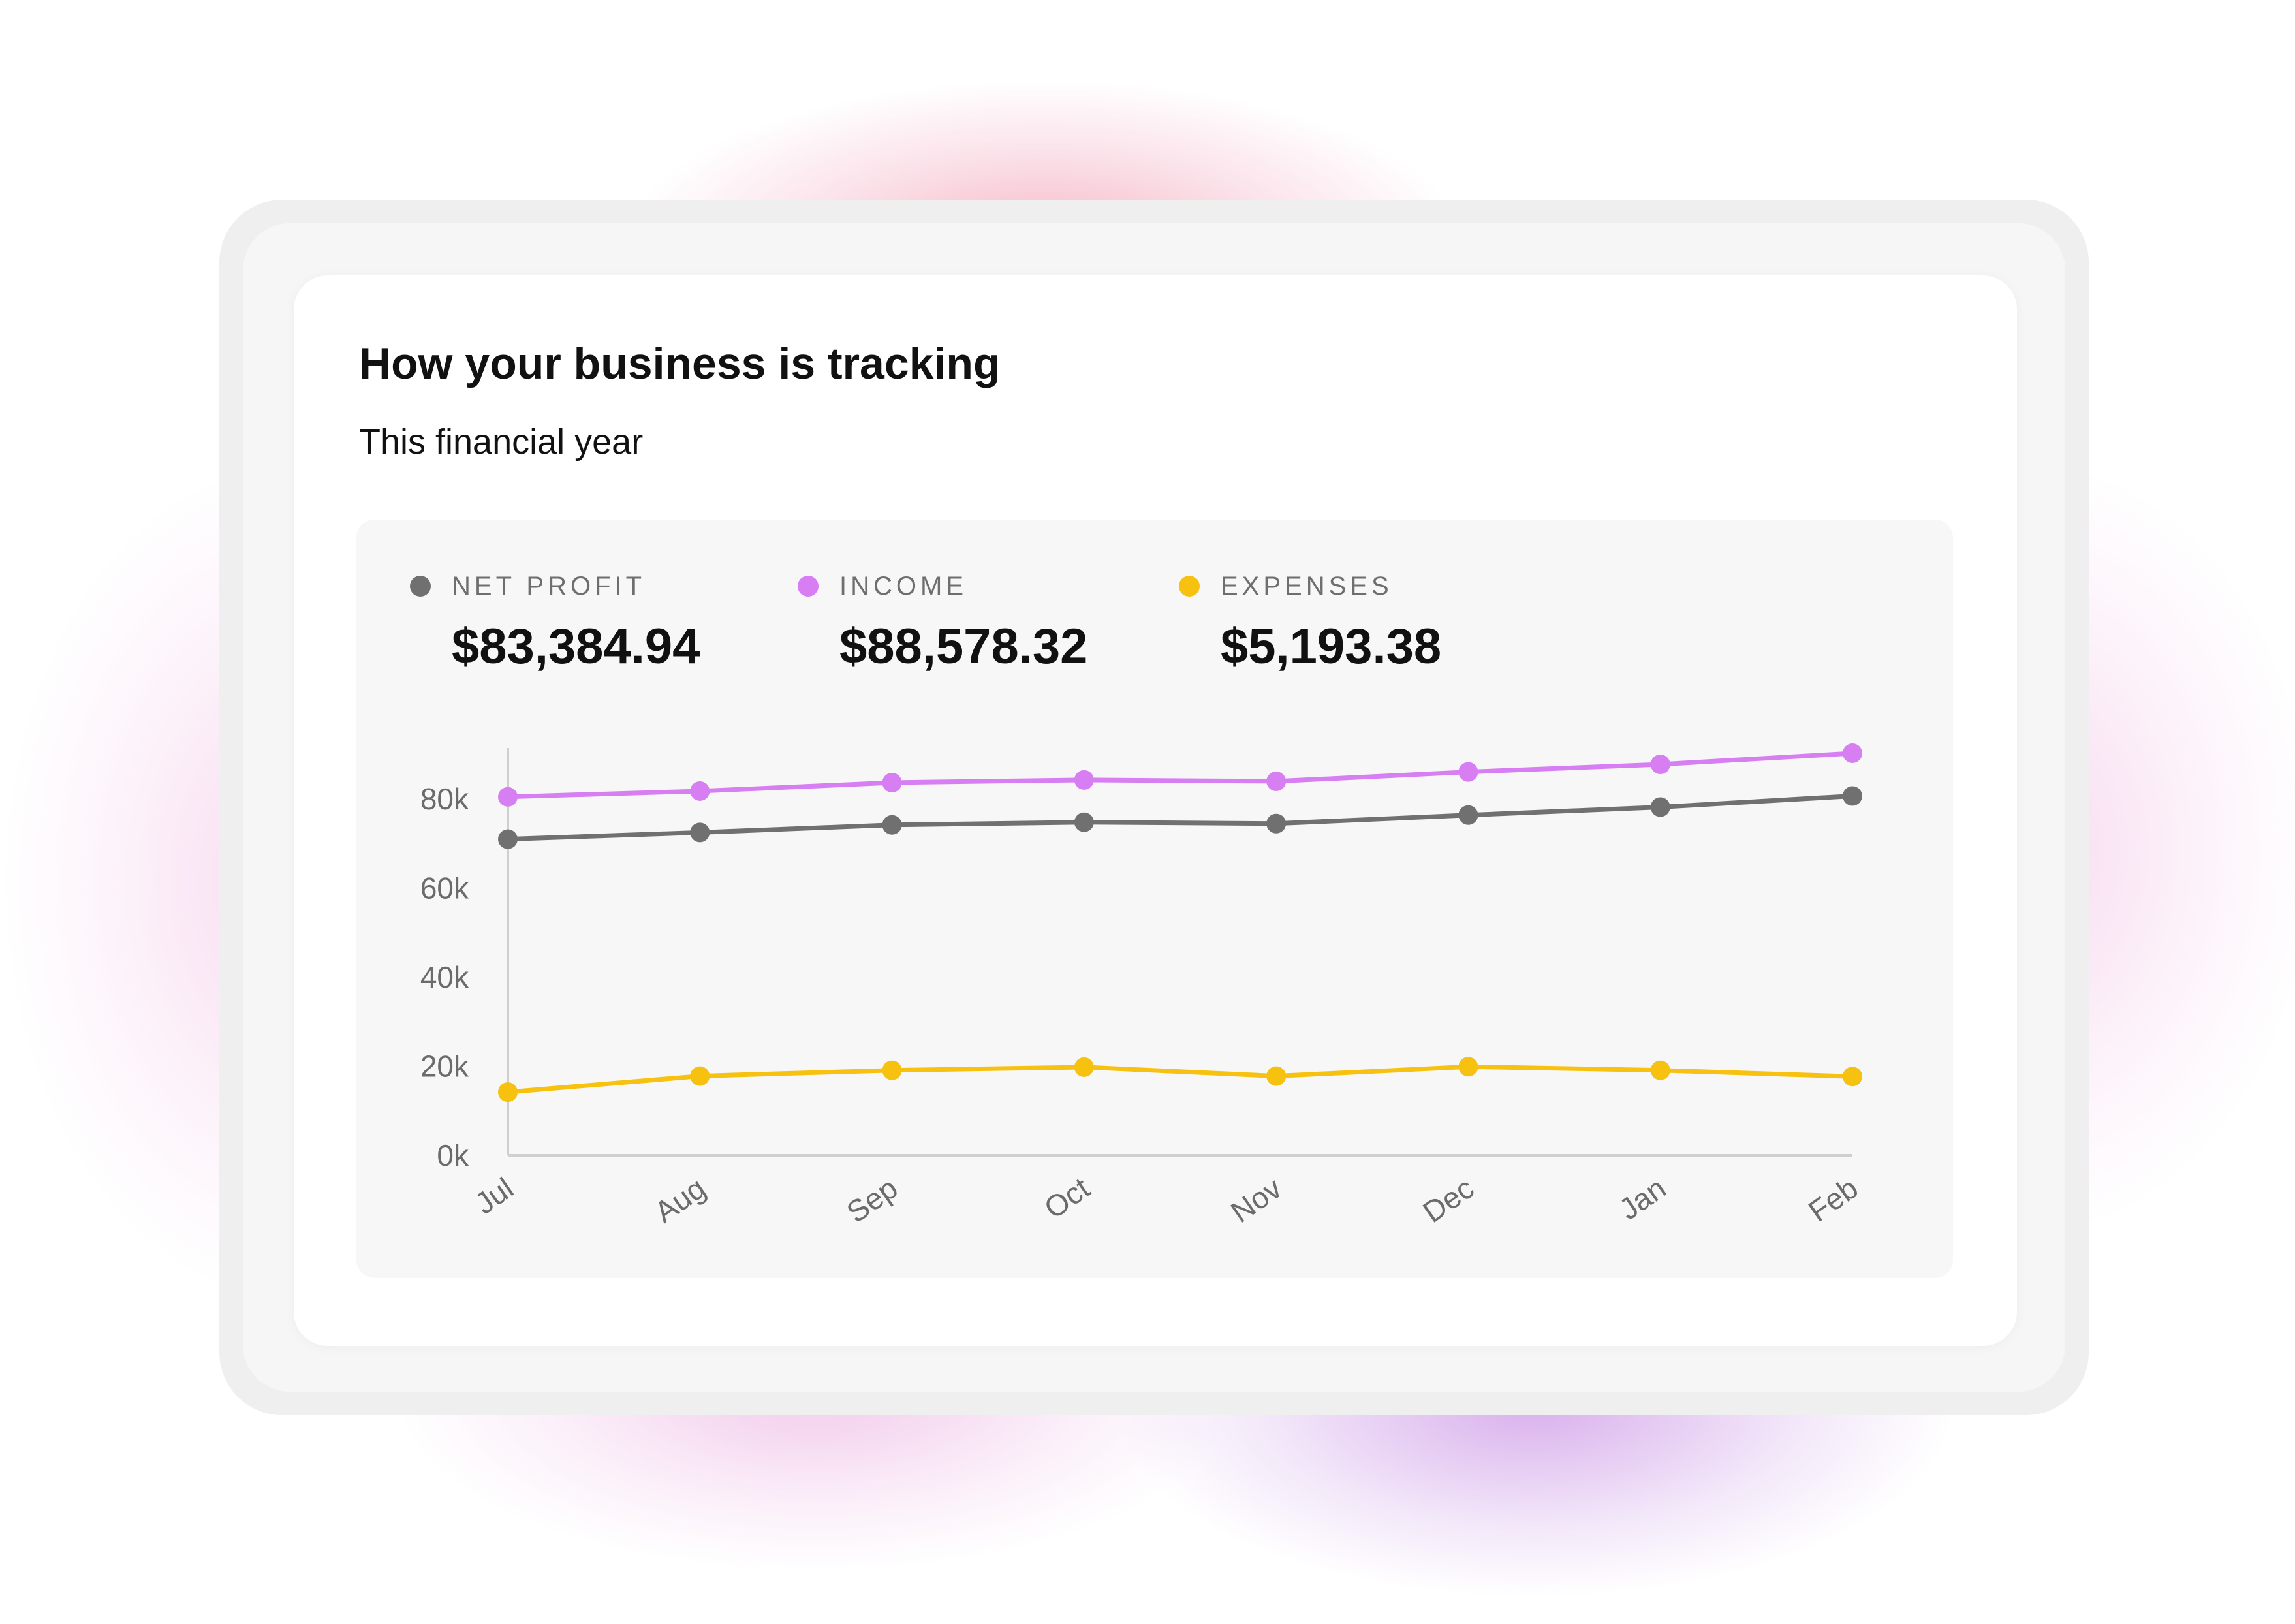 This screenshot has height=1624, width=2295. What do you see at coordinates (420, 586) in the screenshot?
I see `net-profit-legend-dot` at bounding box center [420, 586].